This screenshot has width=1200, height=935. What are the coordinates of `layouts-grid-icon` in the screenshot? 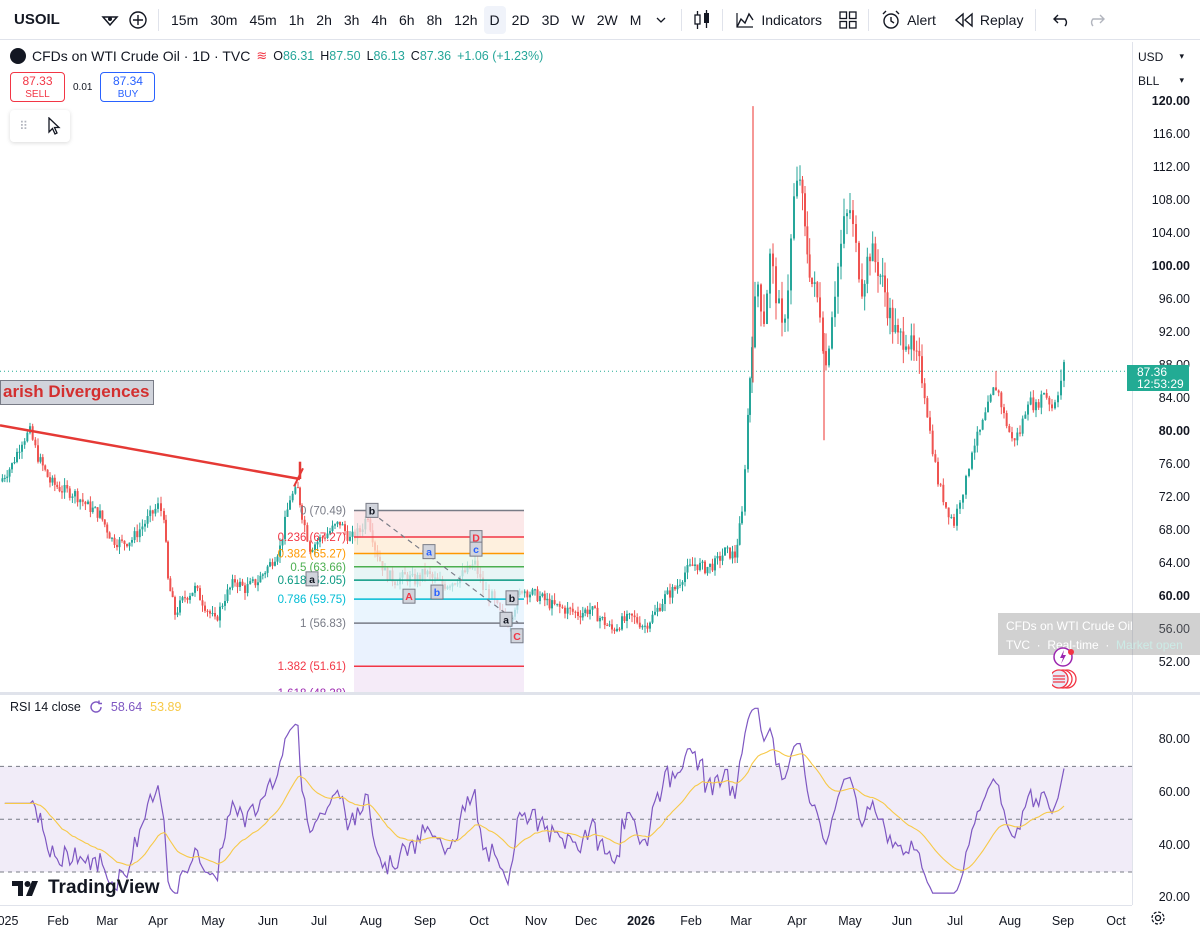 It's located at (848, 20).